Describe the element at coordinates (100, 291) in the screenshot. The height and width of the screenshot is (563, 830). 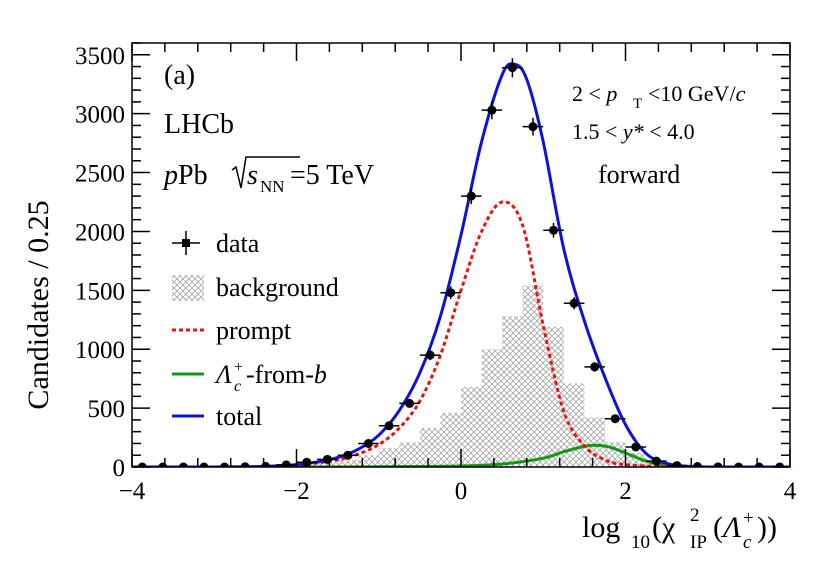
I see `y-tick-label: 1500` at that location.